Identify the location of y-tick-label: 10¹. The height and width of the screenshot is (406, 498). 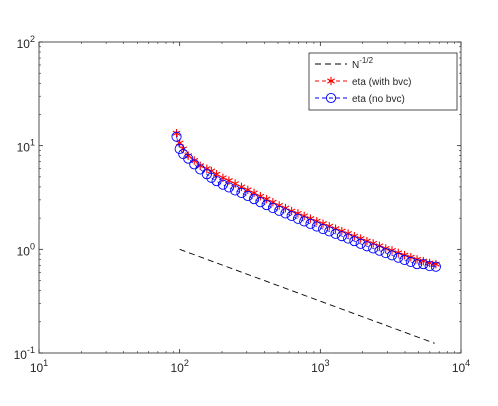
(26, 146).